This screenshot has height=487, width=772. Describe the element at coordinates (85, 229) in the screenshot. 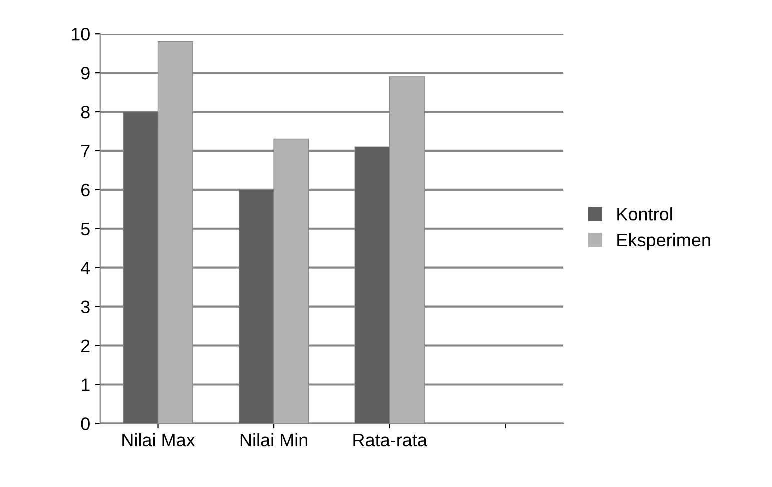

I see `y-tick-label: 5` at that location.